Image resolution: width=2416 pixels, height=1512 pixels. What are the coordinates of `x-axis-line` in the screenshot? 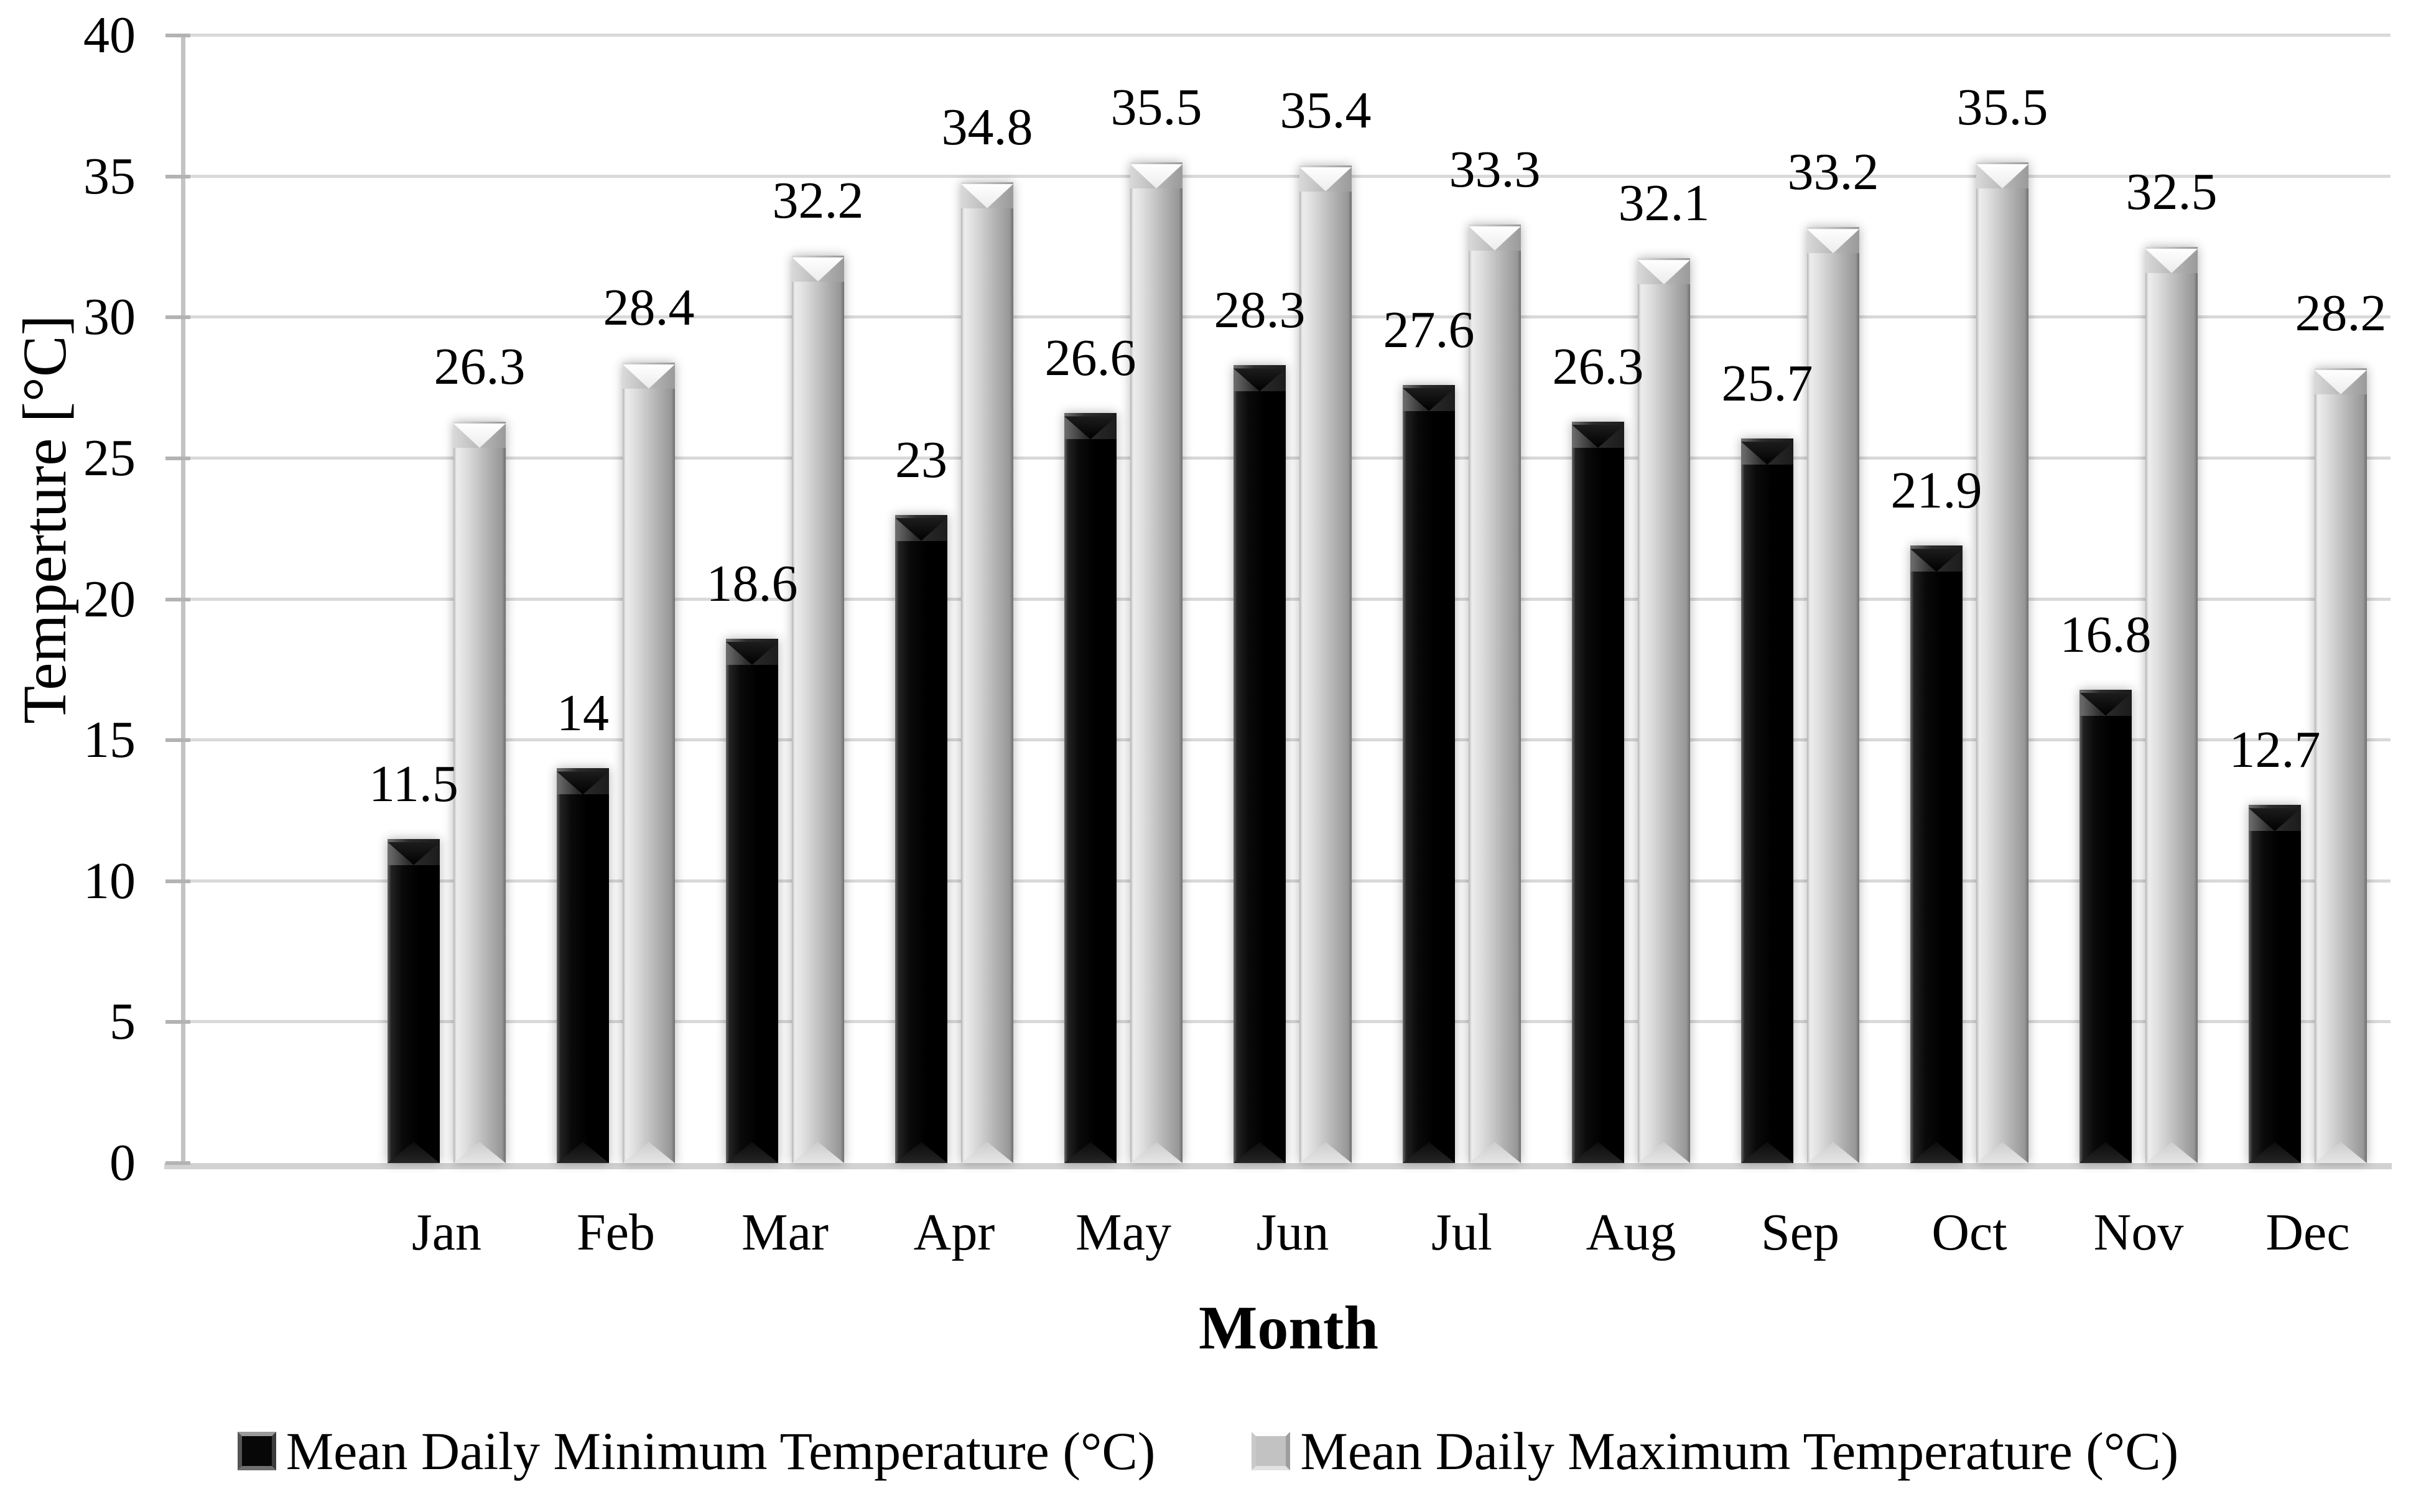 It's located at (1278, 1166).